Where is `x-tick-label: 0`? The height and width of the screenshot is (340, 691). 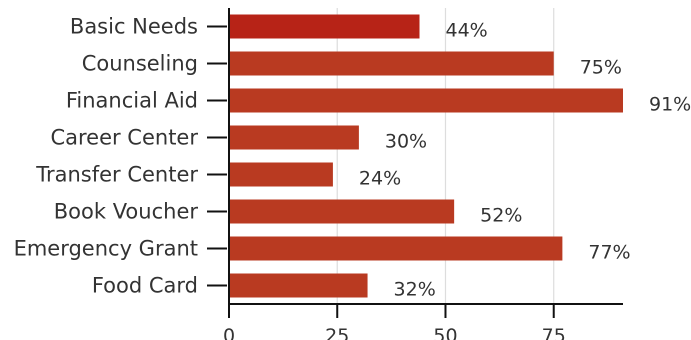 x-tick-label: 0 is located at coordinates (229, 332).